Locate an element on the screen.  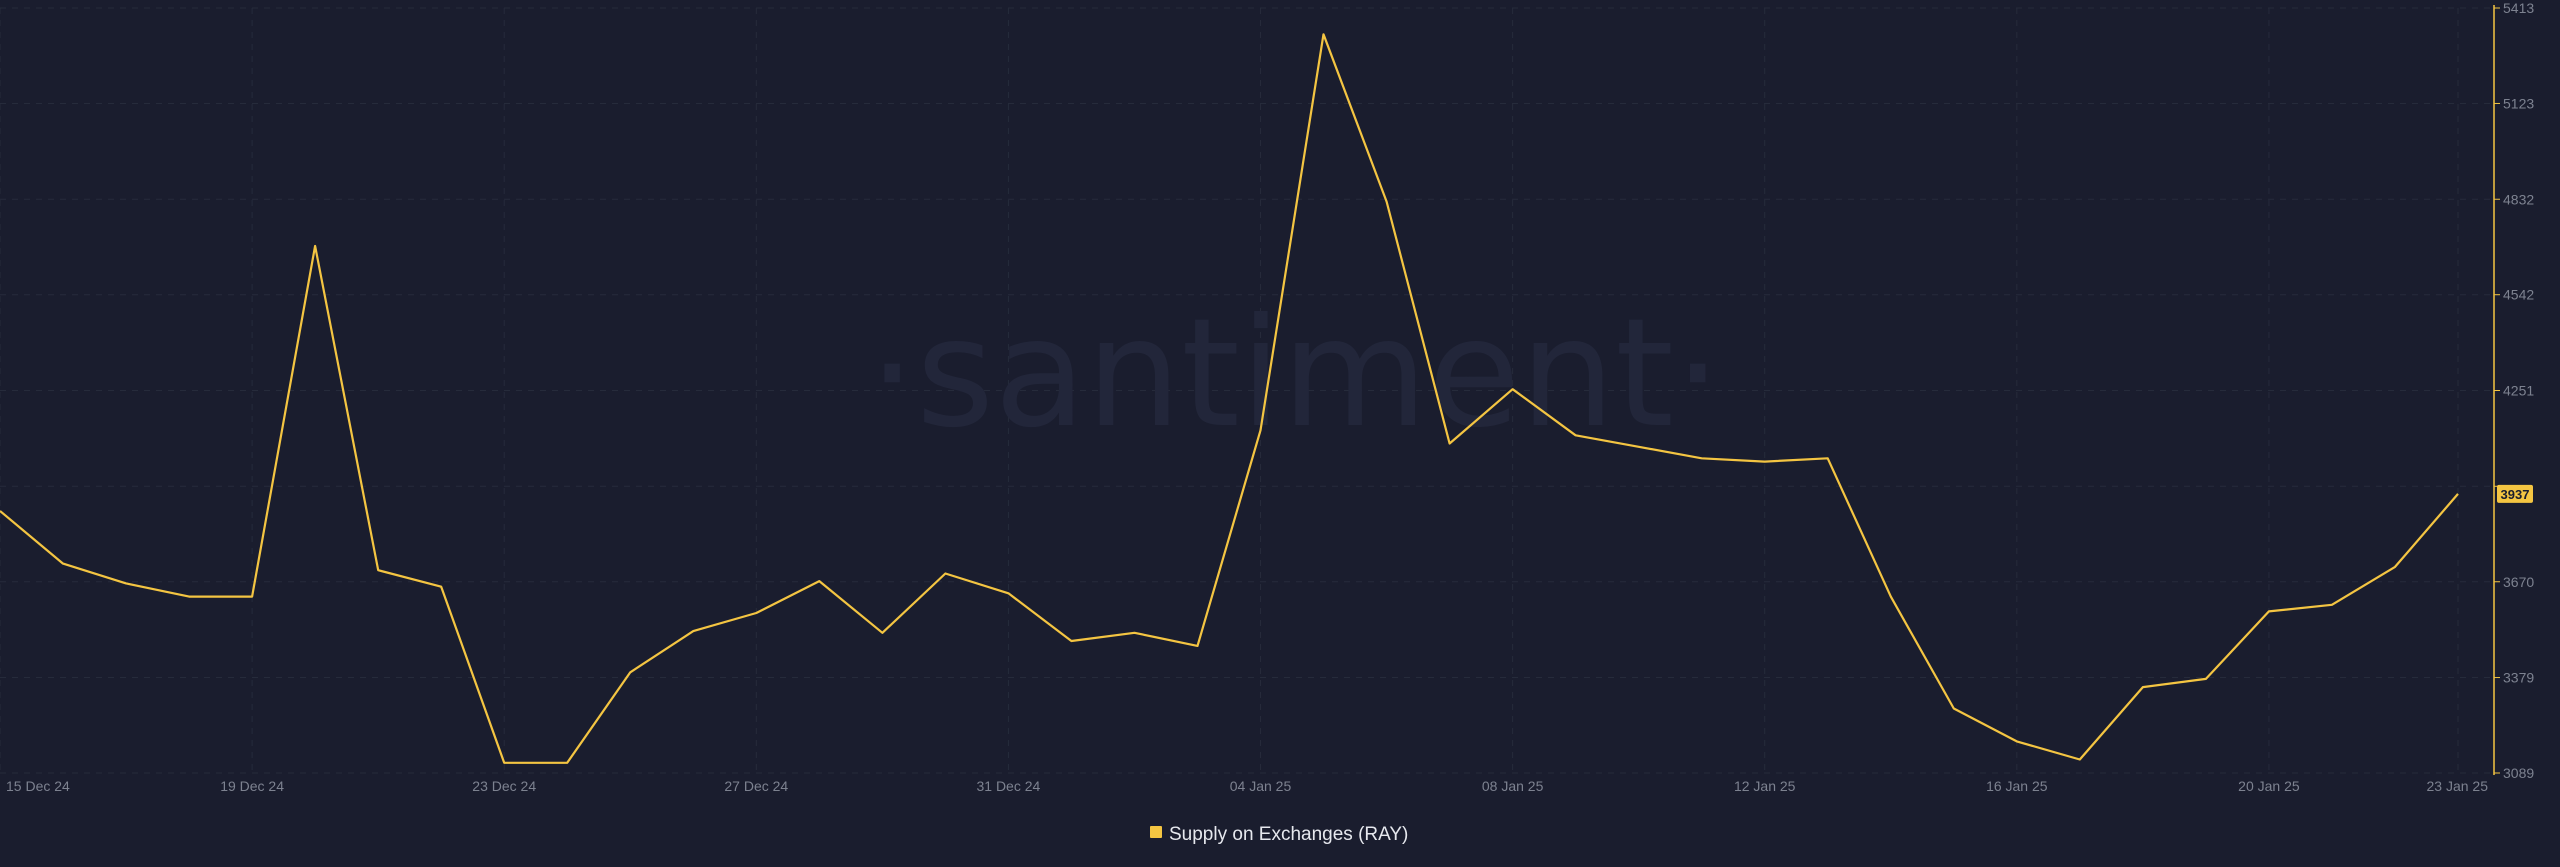
x-tick-label: 04 Jan 25 is located at coordinates (1261, 786).